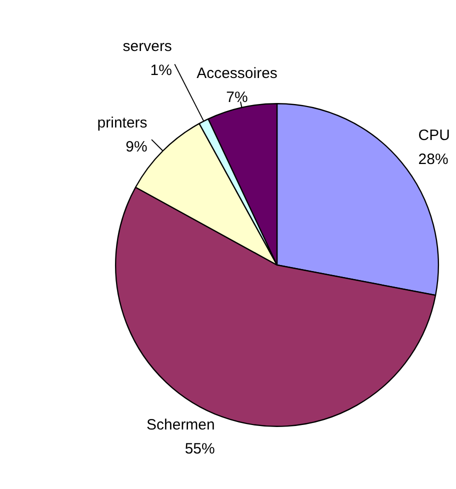 The image size is (456, 489). I want to click on data-label: 9%, so click(137, 147).